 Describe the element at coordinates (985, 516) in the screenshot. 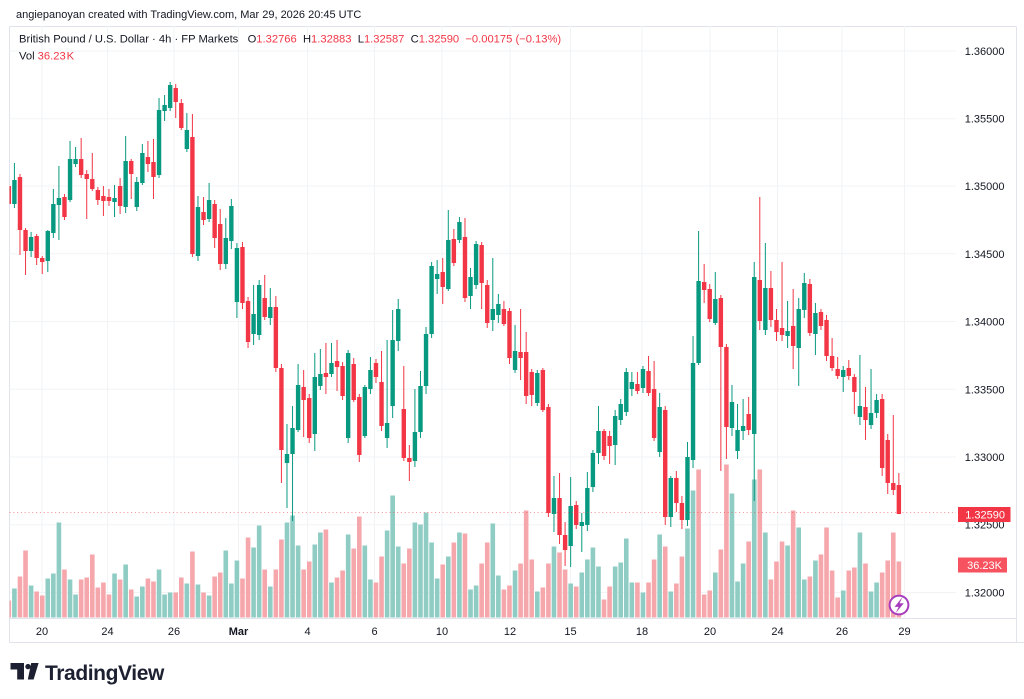

I see `svg-text: 1.32590` at that location.